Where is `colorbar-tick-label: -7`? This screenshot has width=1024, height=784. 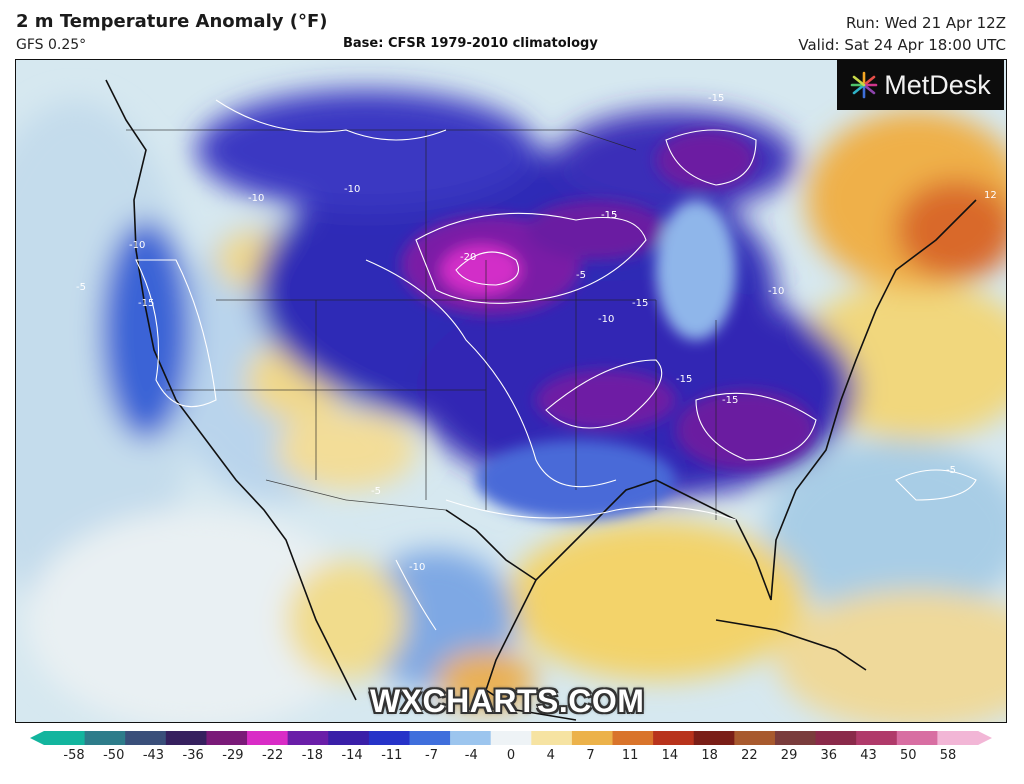 colorbar-tick-label: -7 is located at coordinates (432, 755).